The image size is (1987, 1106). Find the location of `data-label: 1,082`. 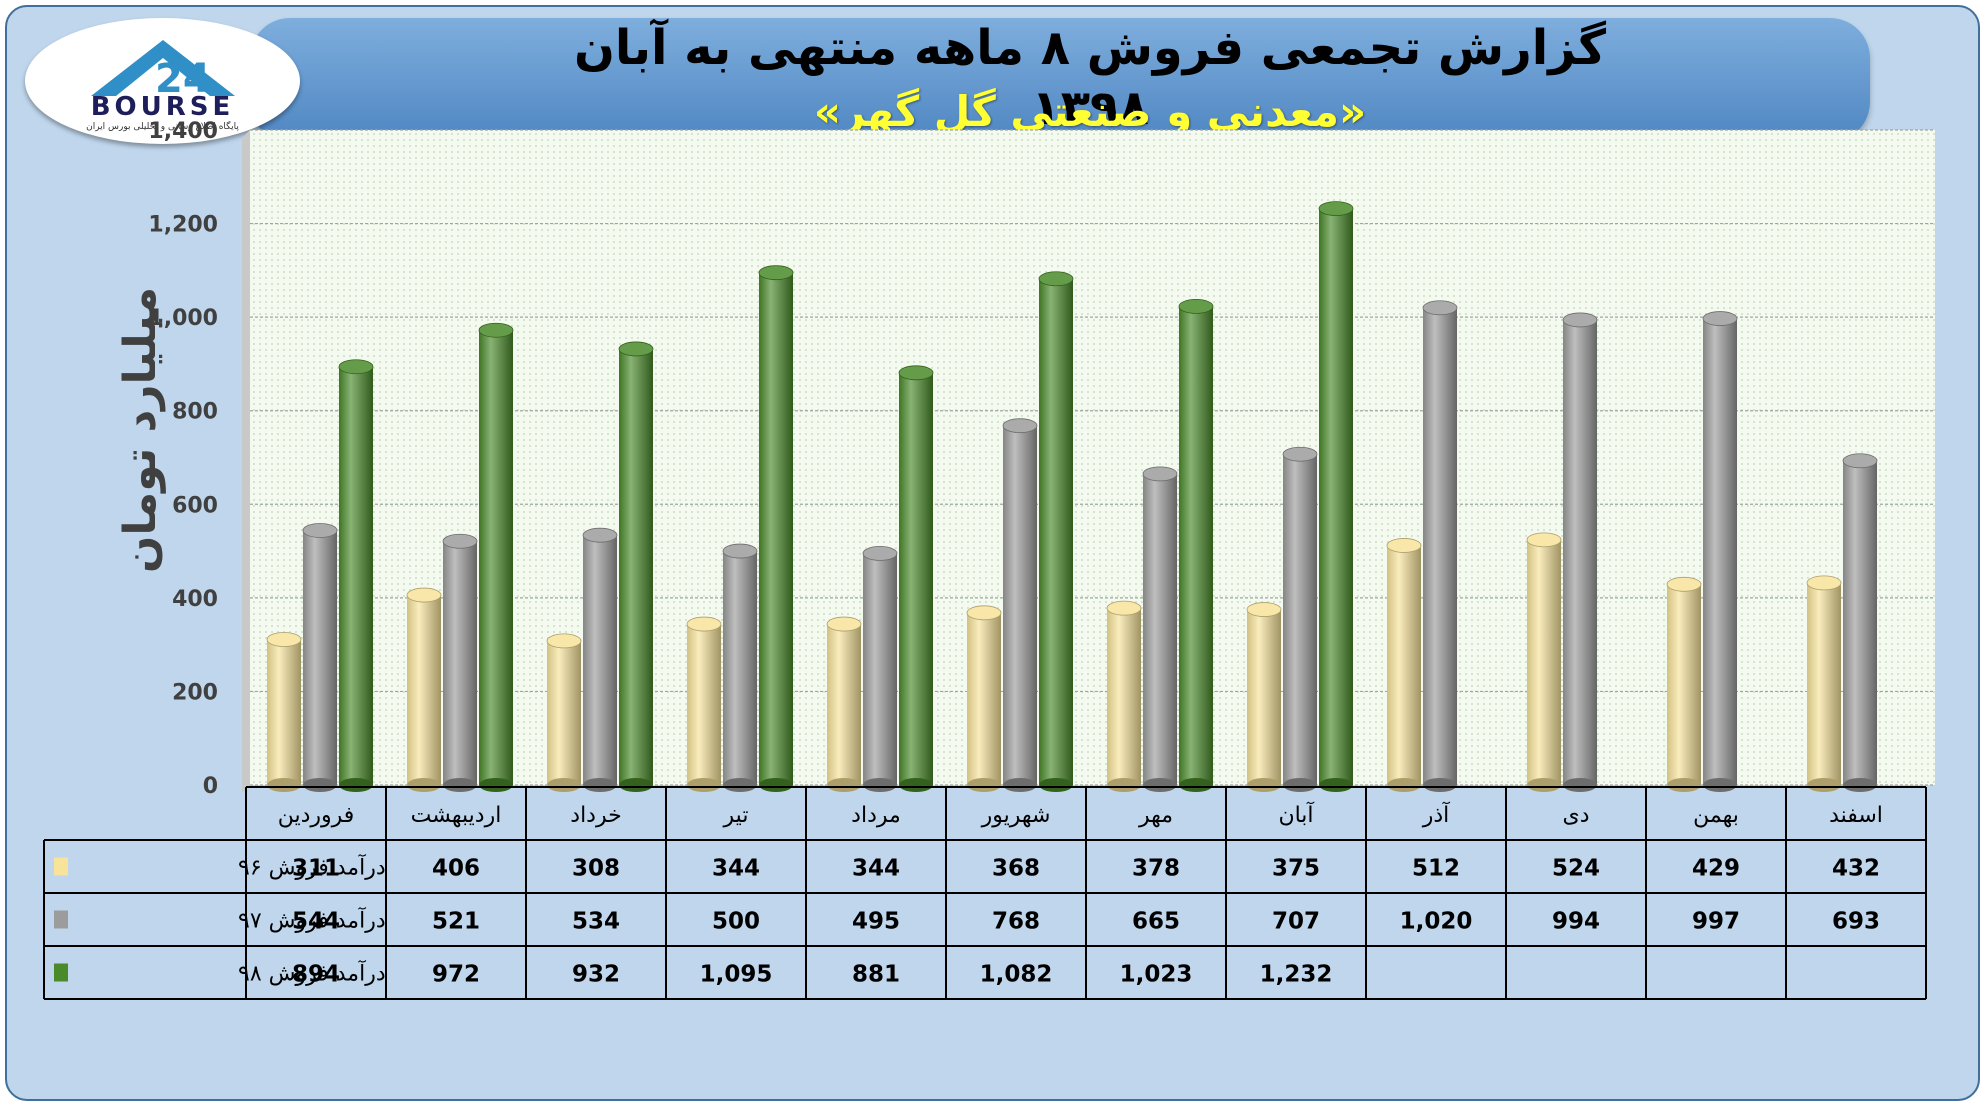

data-label: 1,082 is located at coordinates (1016, 975).